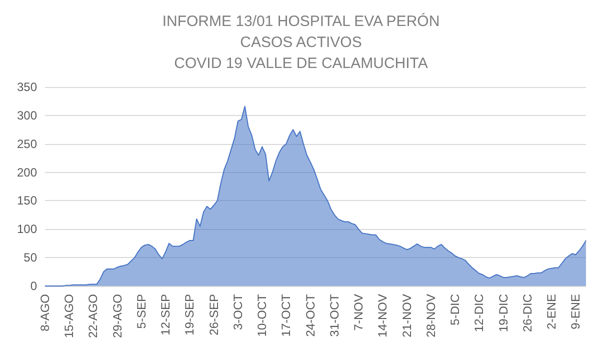 This screenshot has height=358, width=602. I want to click on x-tick-label: 9-ENE, so click(575, 312).